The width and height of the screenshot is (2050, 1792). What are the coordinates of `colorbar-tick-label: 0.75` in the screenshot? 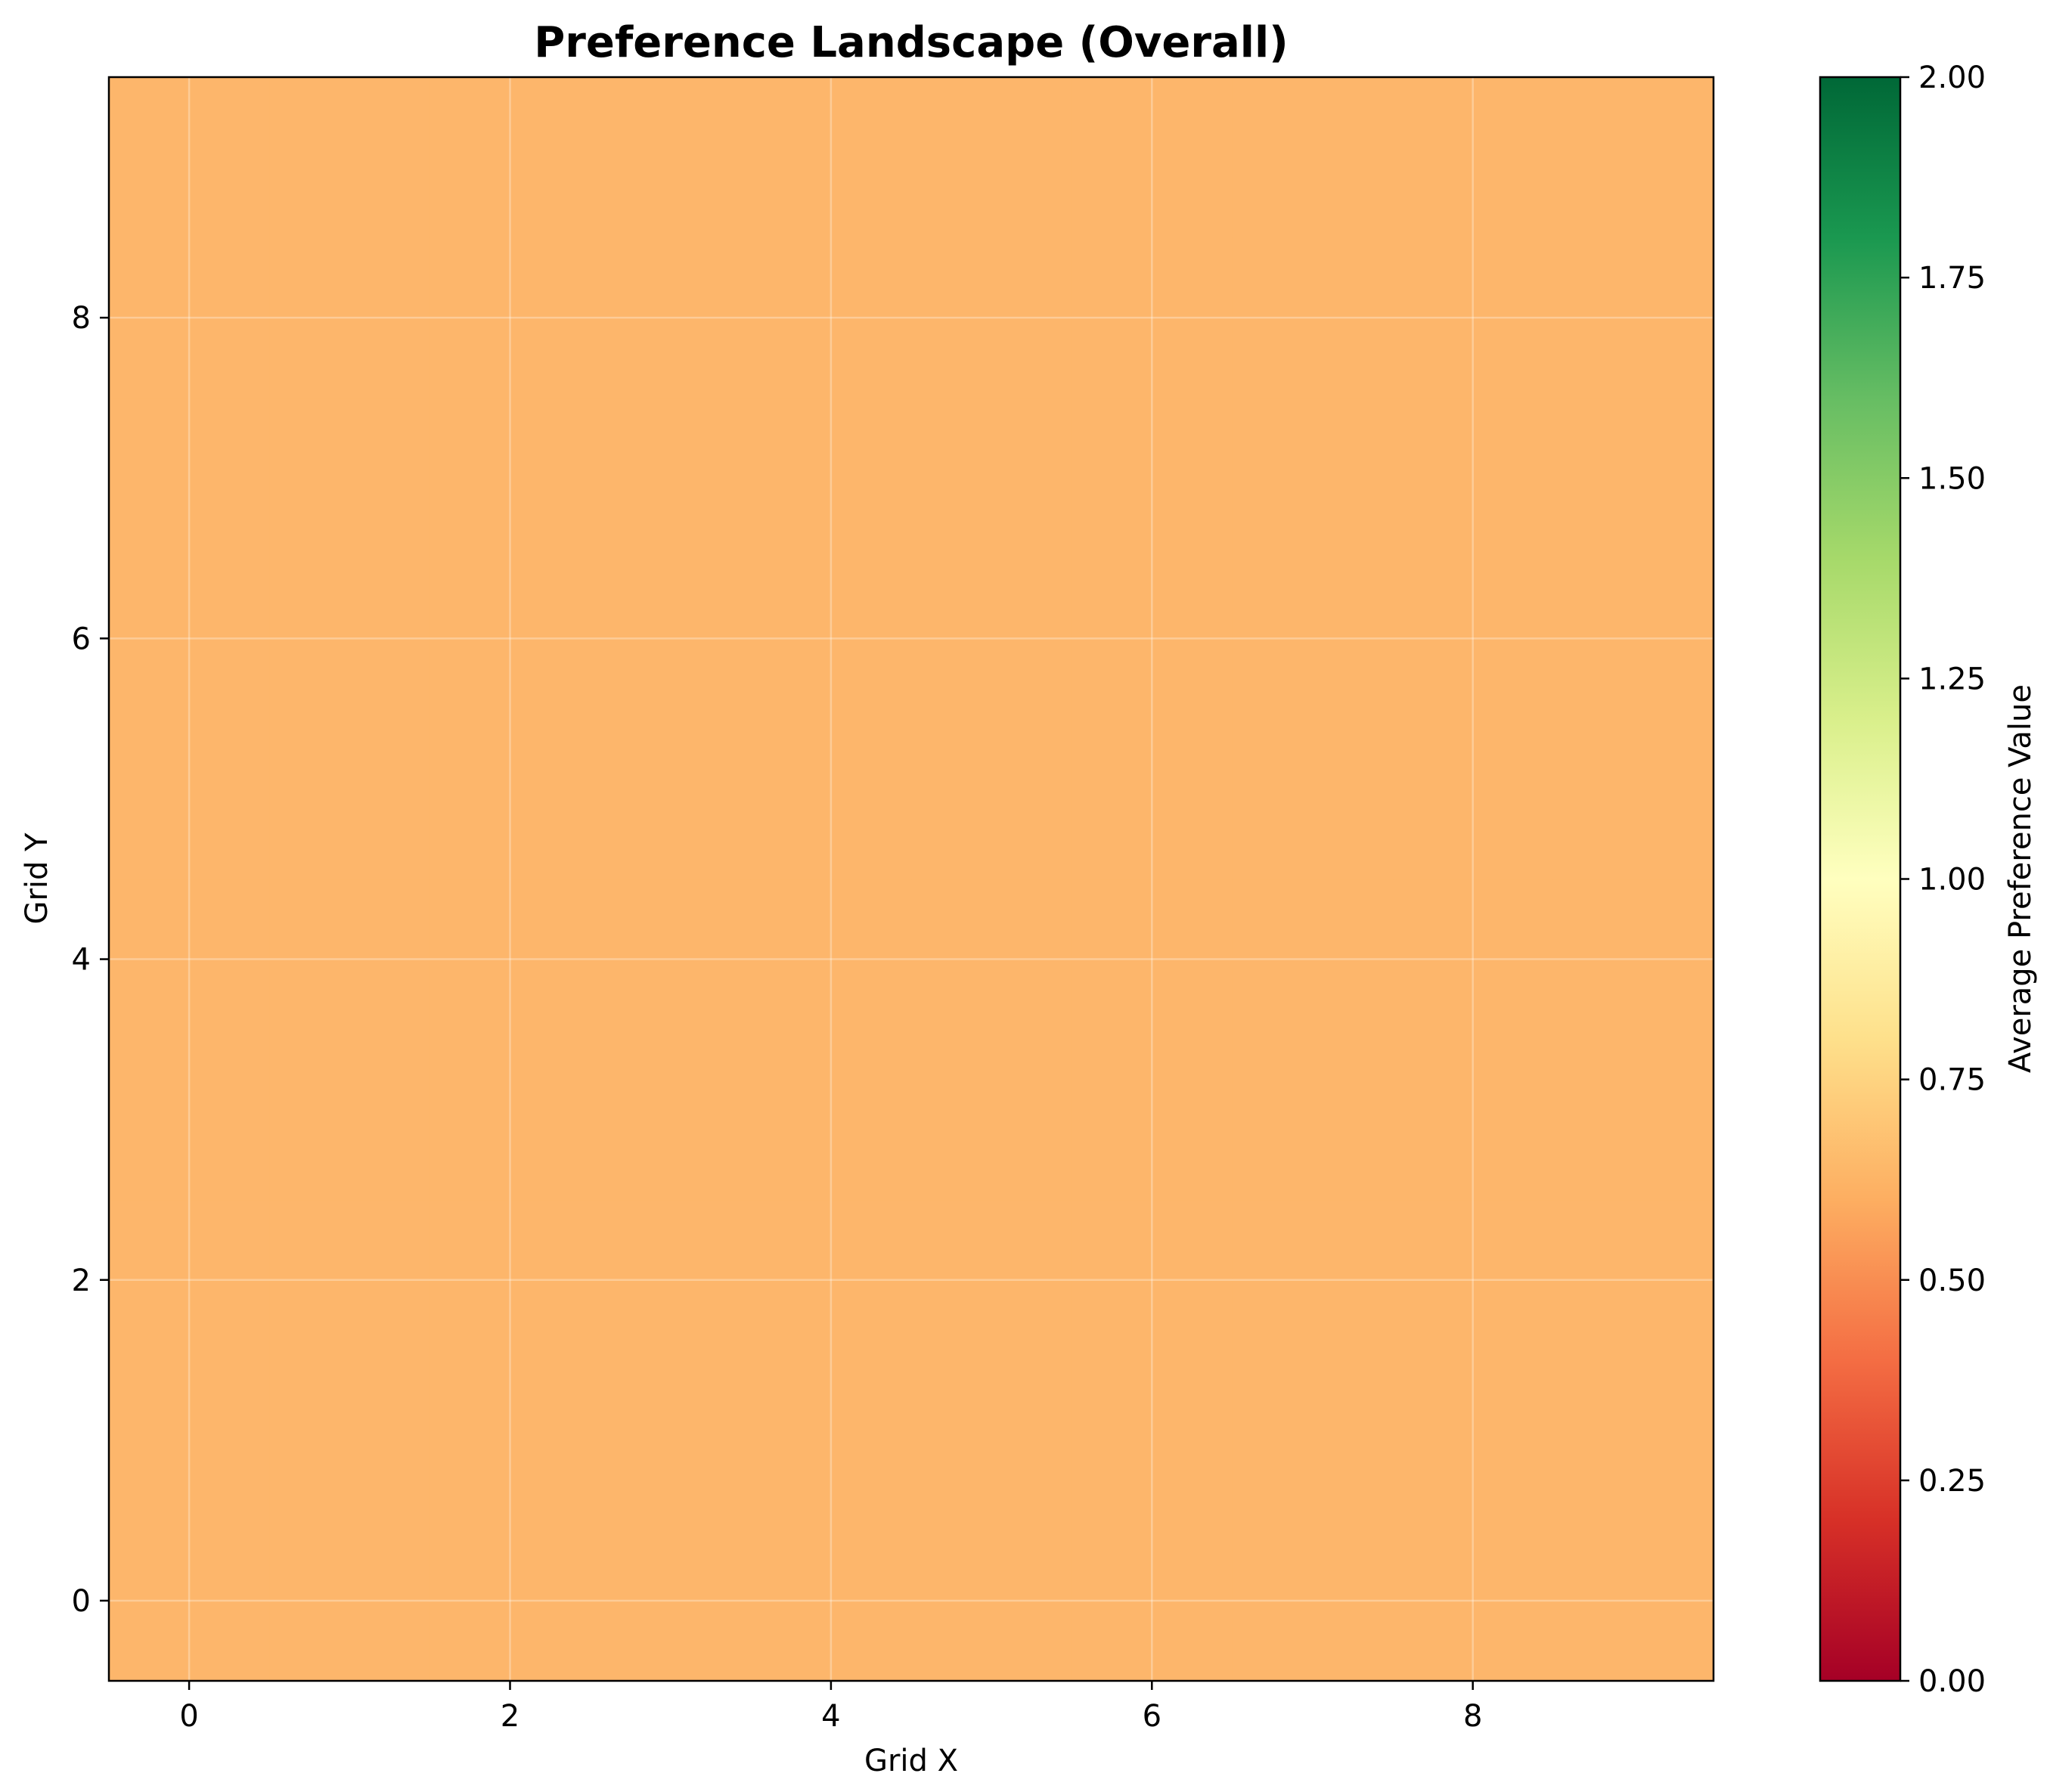 It's located at (1952, 1080).